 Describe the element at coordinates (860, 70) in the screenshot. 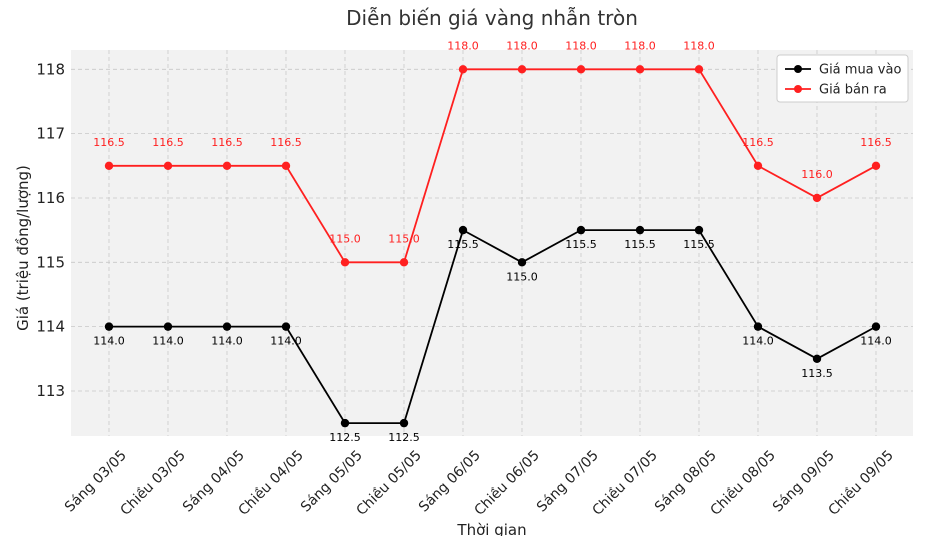

I see `legend-label: Giá mua vào` at that location.